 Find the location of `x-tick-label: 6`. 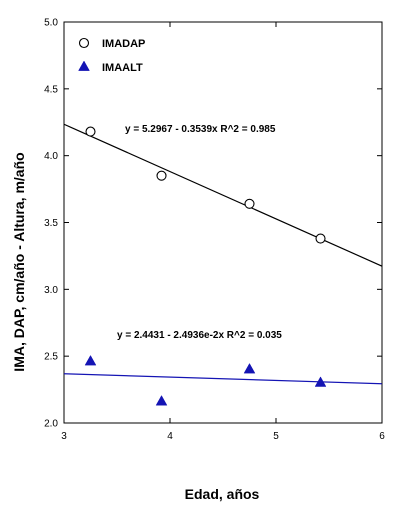

x-tick-label: 6 is located at coordinates (382, 436).